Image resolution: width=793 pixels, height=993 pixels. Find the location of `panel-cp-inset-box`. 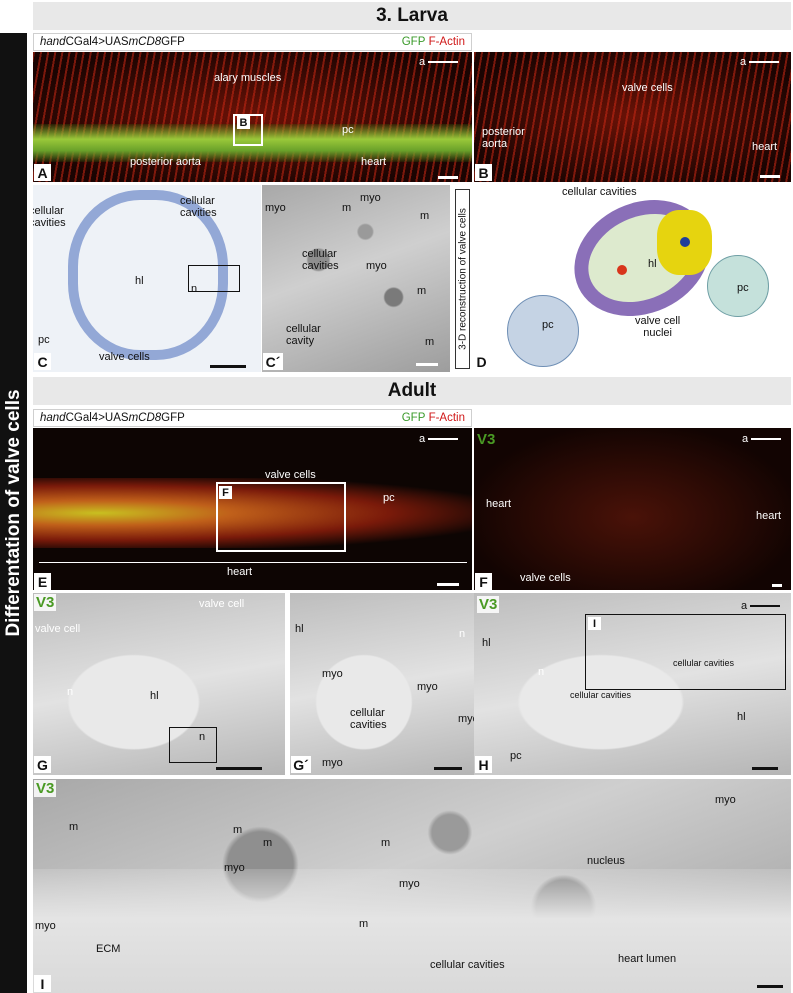

panel-cp-inset-box is located at coordinates (214, 278).